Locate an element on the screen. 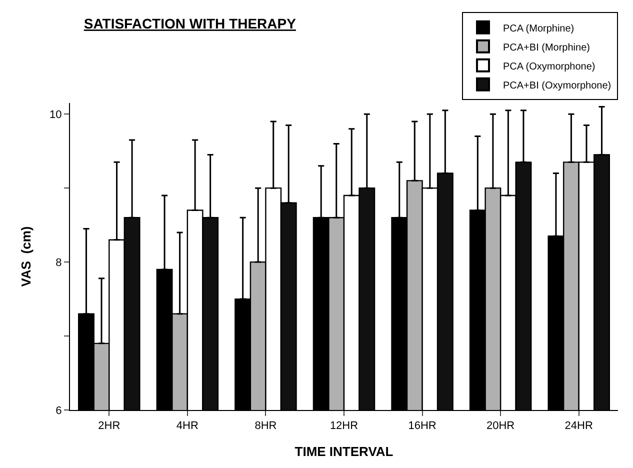 Image resolution: width=633 pixels, height=468 pixels. legend-label: PCA+BI (Oxymorphone) is located at coordinates (557, 86).